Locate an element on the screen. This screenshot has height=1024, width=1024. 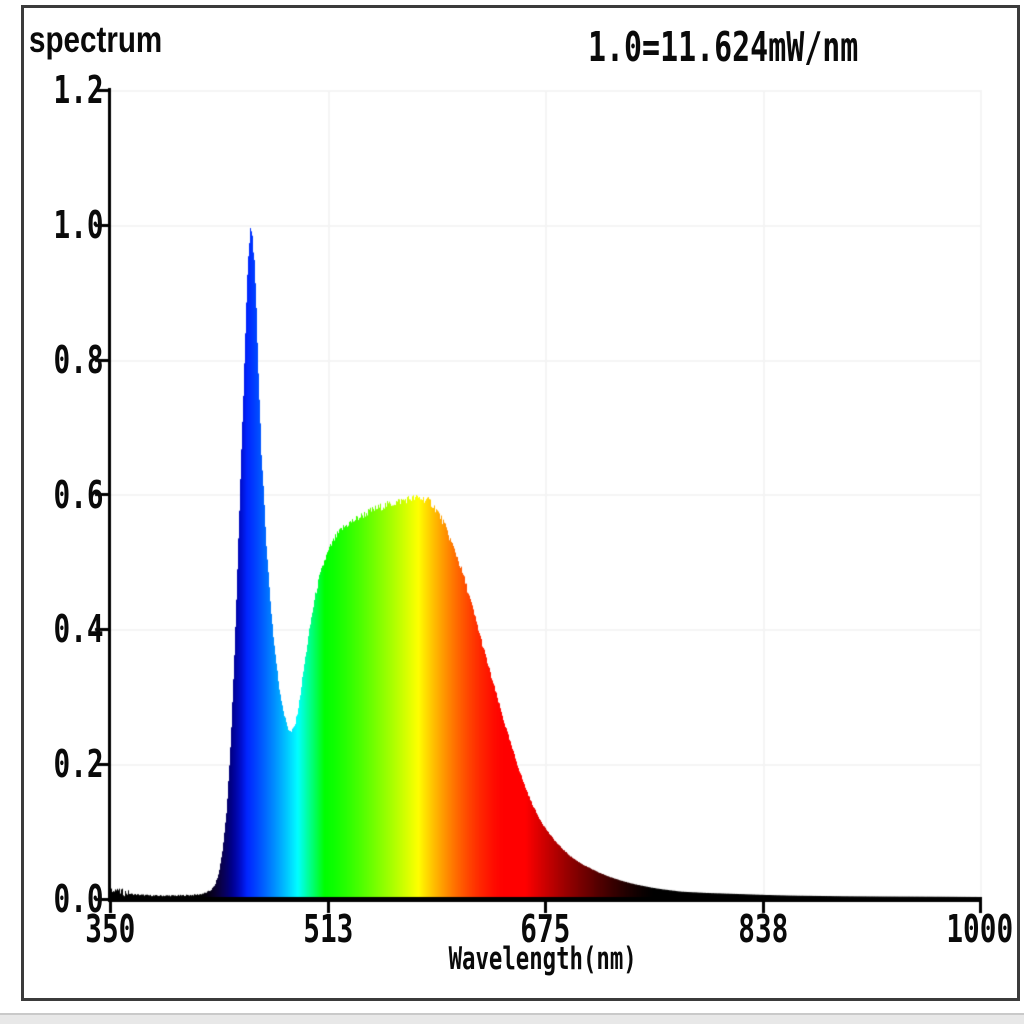
x-tick-label: 513 is located at coordinates (328, 929).